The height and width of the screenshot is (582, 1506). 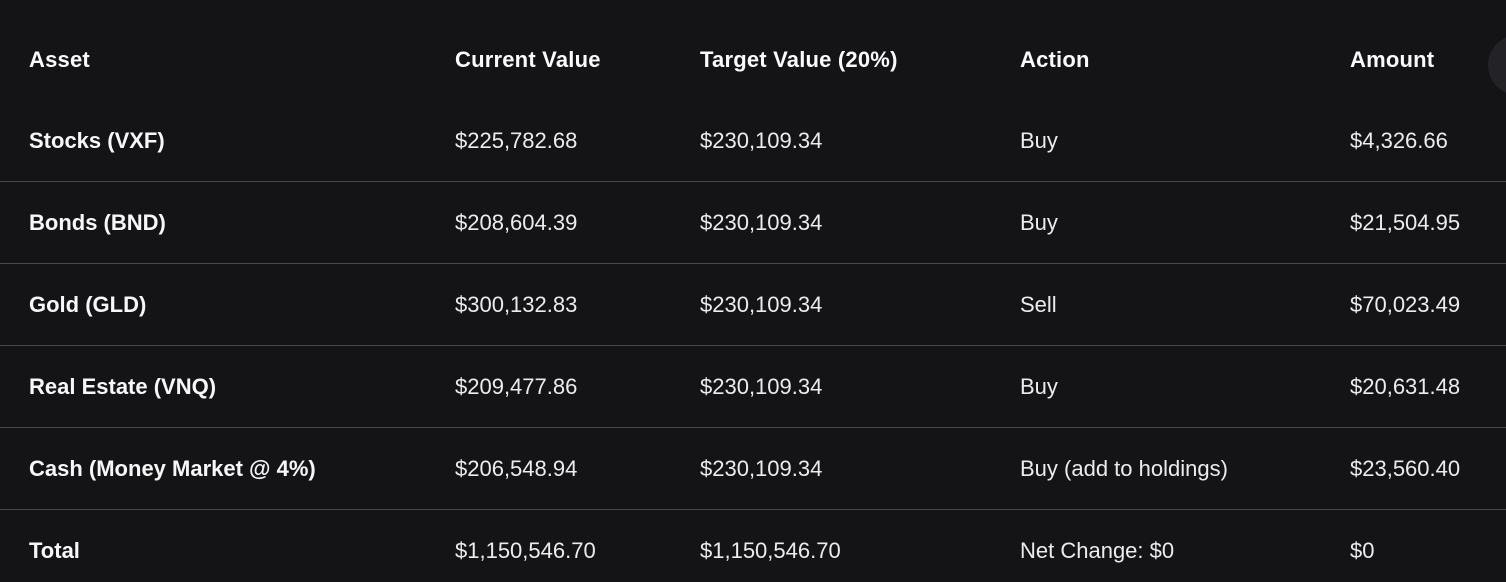 I want to click on cell-amount: $23,560.40, so click(x=1405, y=468).